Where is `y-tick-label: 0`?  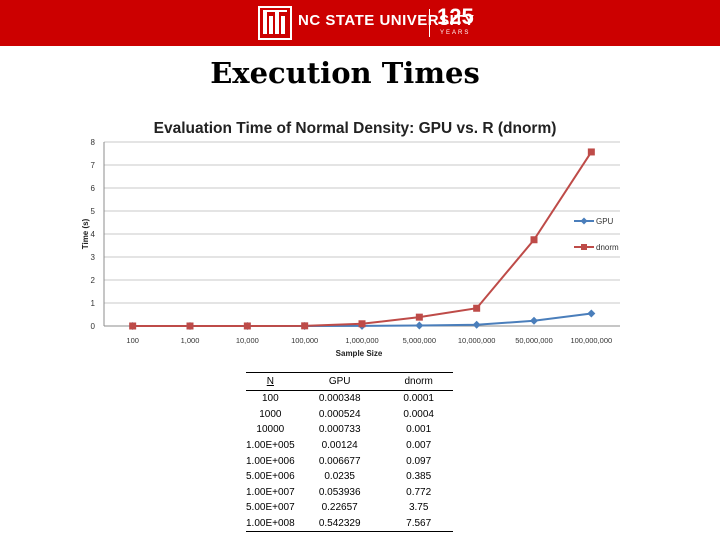
y-tick-label: 0 is located at coordinates (93, 326).